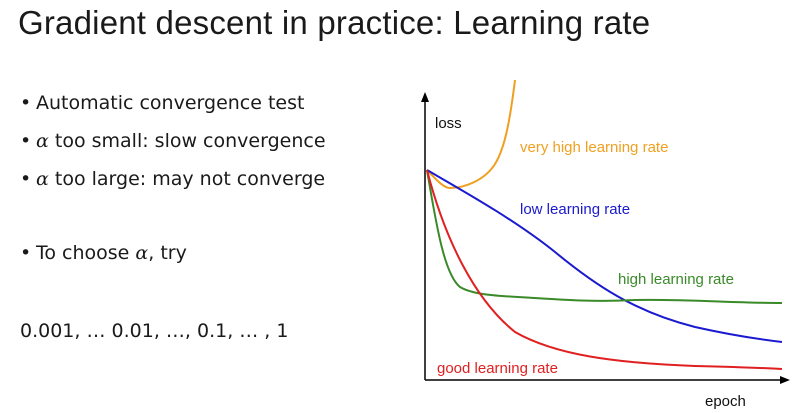 The image size is (797, 413). I want to click on bullet-item: • α too large: may not converge, so click(172, 179).